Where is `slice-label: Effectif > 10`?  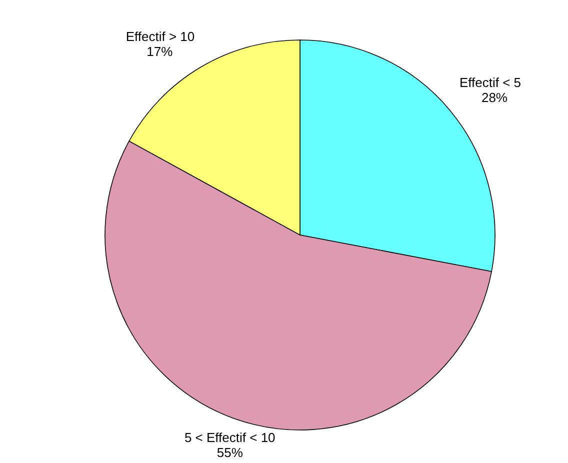 slice-label: Effectif > 10 is located at coordinates (160, 36).